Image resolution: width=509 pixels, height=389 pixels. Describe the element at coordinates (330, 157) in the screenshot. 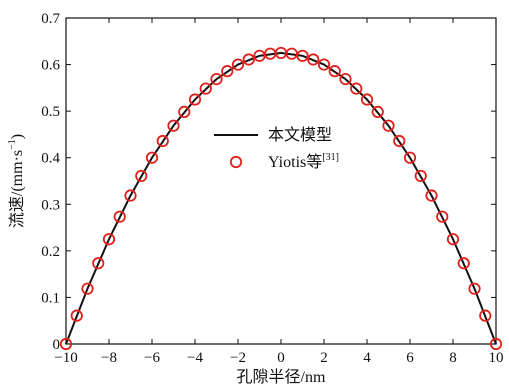

I see `legend-label-yiotis-sup: [31]` at that location.